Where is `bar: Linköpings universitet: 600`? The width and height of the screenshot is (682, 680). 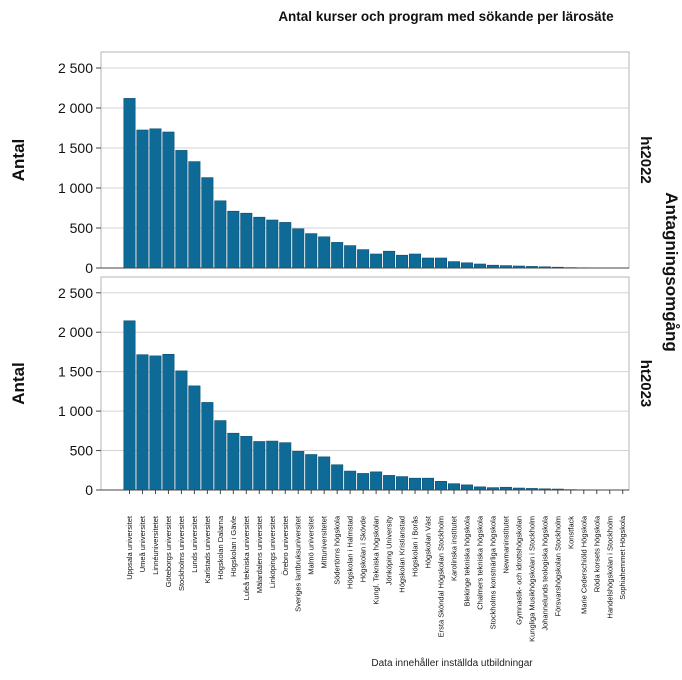 bar: Linköpings universitet: 600 is located at coordinates (272, 244).